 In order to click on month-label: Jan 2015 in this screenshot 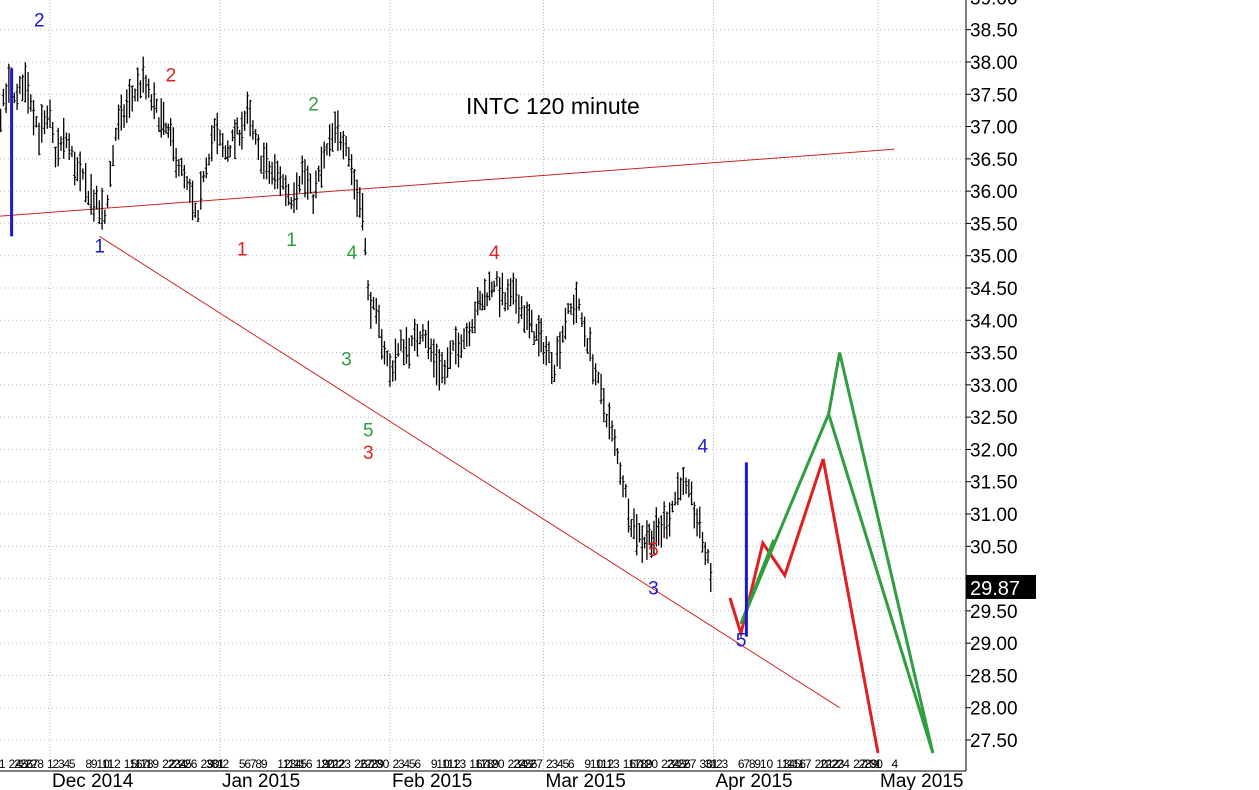, I will do `click(261, 780)`.